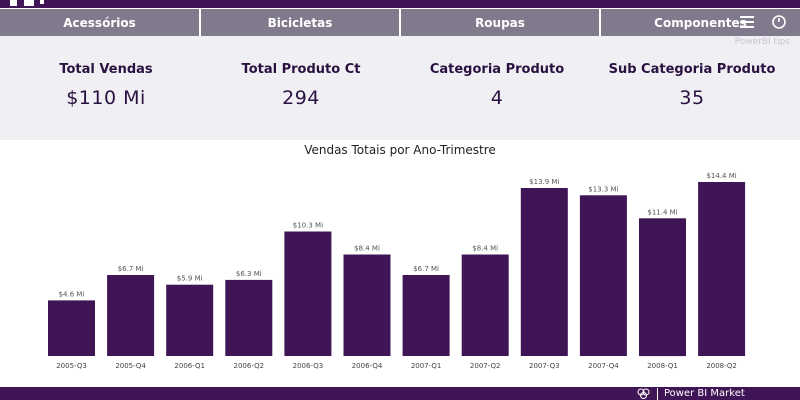  I want to click on x-tick-label: 2007-Q1, so click(426, 366).